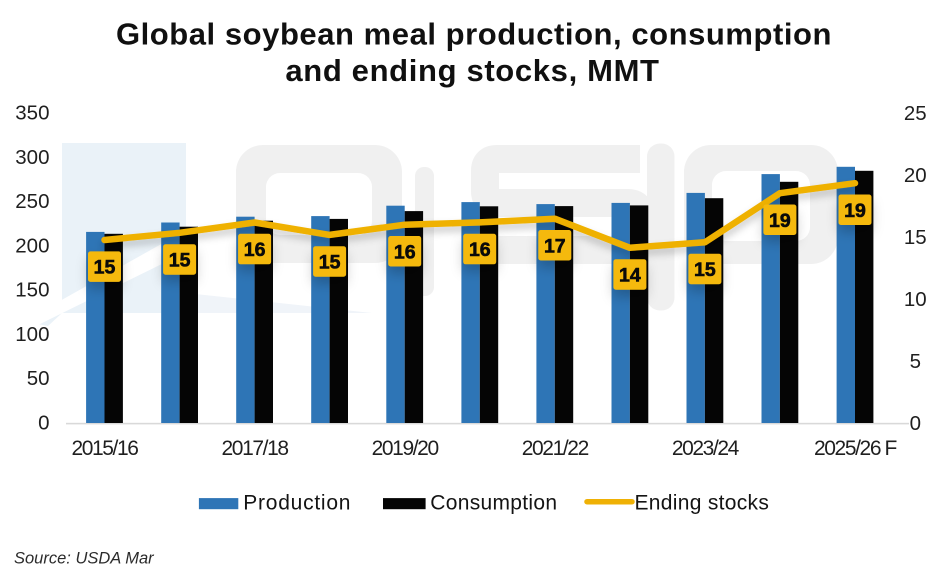 Image resolution: width=945 pixels, height=573 pixels. What do you see at coordinates (702, 503) in the screenshot?
I see `svg-text: Ending stocks` at bounding box center [702, 503].